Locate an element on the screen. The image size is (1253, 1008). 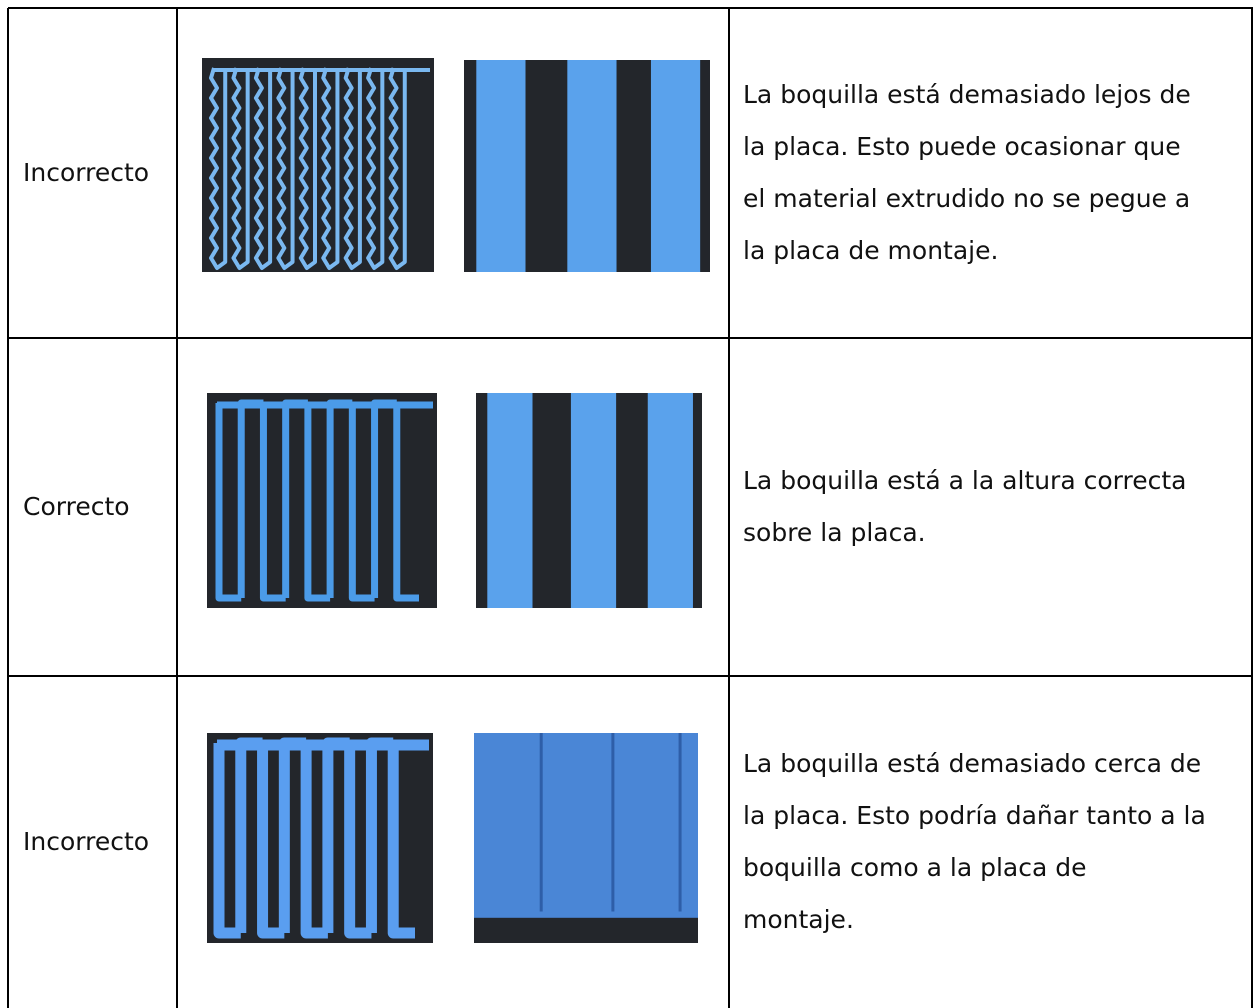
photo-shadow is located at coordinates (586, 930).